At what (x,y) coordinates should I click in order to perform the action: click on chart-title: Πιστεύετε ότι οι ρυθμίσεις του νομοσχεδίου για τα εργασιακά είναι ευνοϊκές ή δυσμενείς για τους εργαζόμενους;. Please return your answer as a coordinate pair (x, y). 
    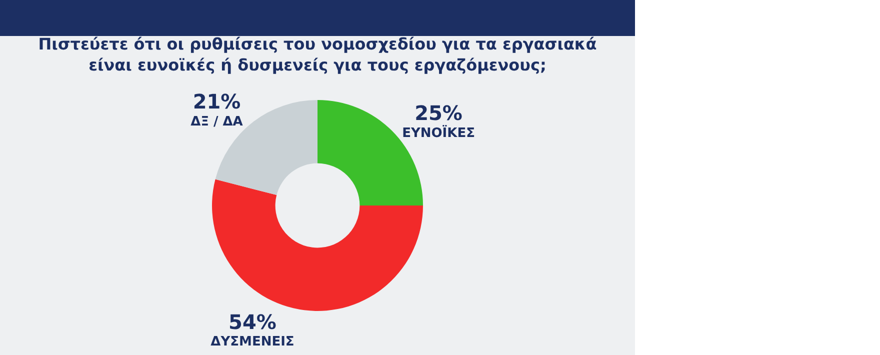
    Looking at the image, I should click on (317, 54).